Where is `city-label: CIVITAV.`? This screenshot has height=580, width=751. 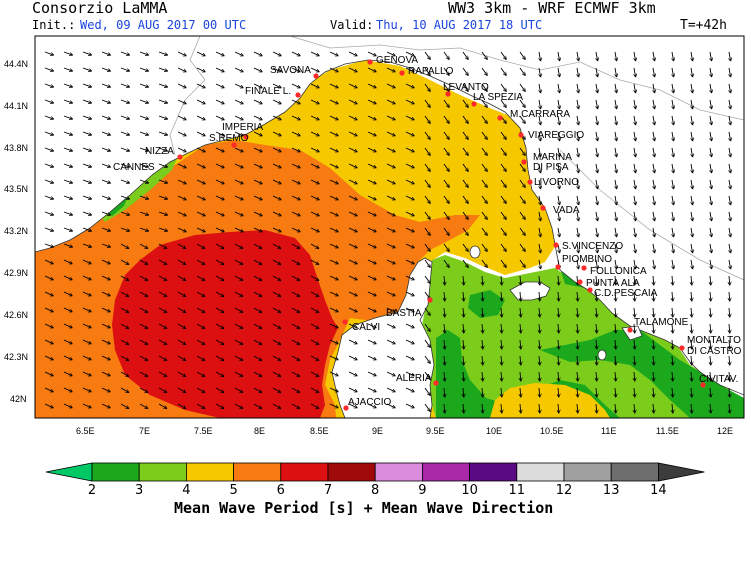 city-label: CIVITAV. is located at coordinates (718, 379).